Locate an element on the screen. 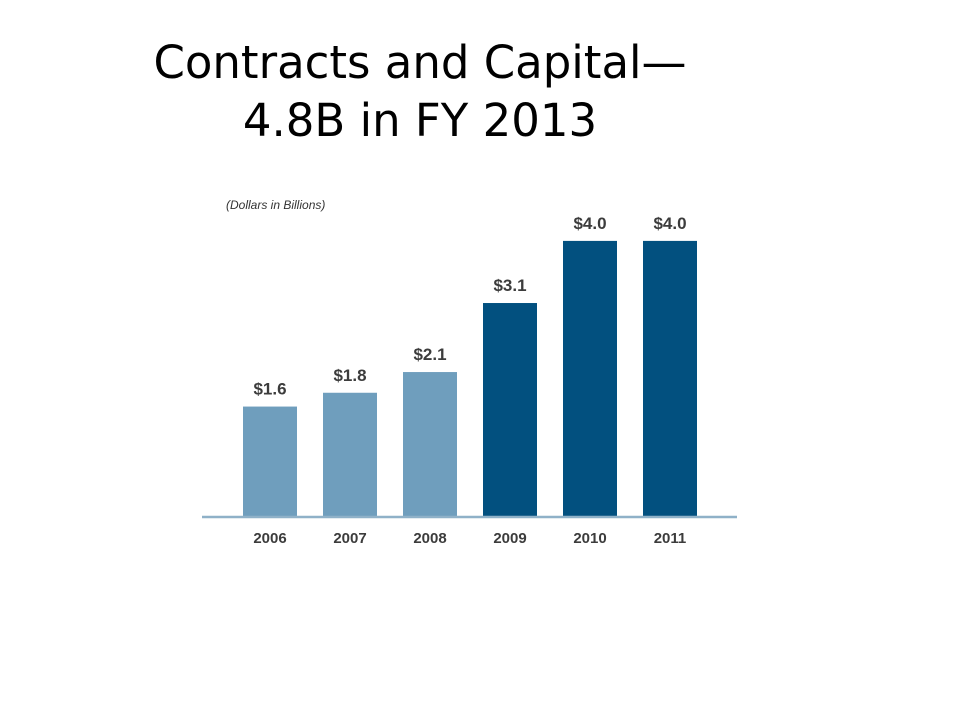  value-label-2009: $3.1 is located at coordinates (509, 285).